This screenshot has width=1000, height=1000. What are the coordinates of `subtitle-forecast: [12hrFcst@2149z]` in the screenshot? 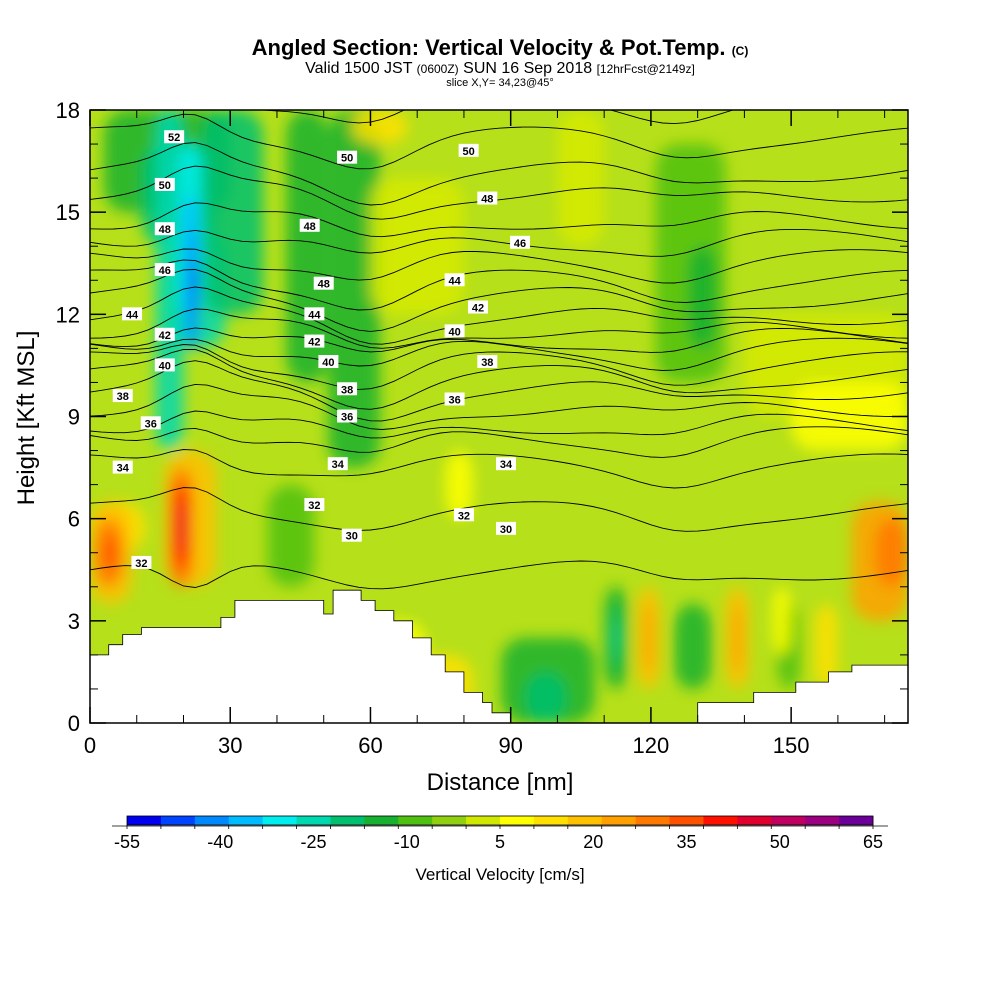 It's located at (645, 69).